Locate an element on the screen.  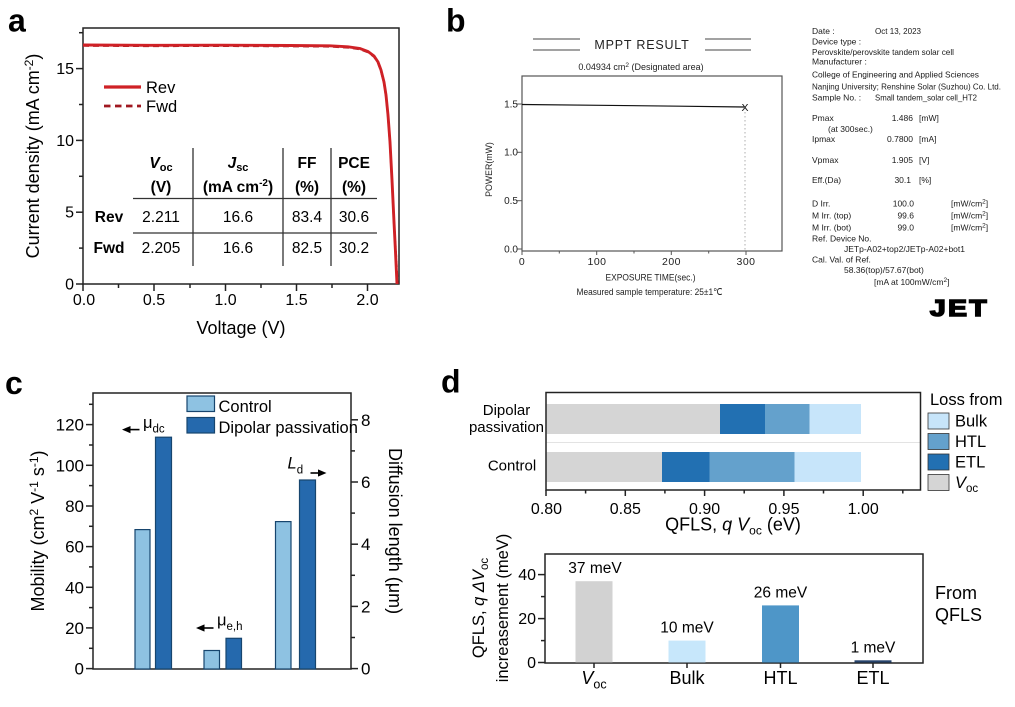
svg-text: 99.6 is located at coordinates (905, 216).